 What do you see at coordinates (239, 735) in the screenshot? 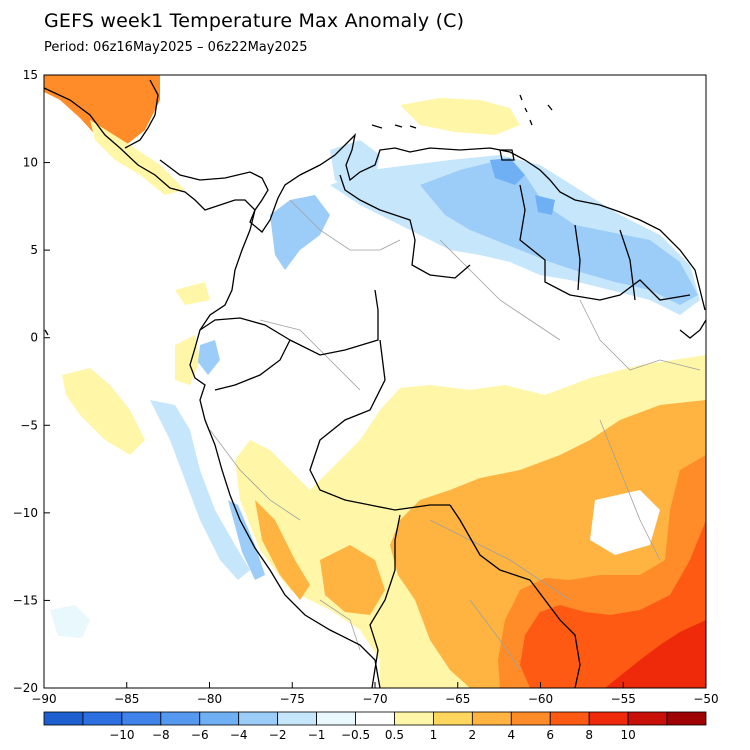
I see `colorbar-label: −4` at bounding box center [239, 735].